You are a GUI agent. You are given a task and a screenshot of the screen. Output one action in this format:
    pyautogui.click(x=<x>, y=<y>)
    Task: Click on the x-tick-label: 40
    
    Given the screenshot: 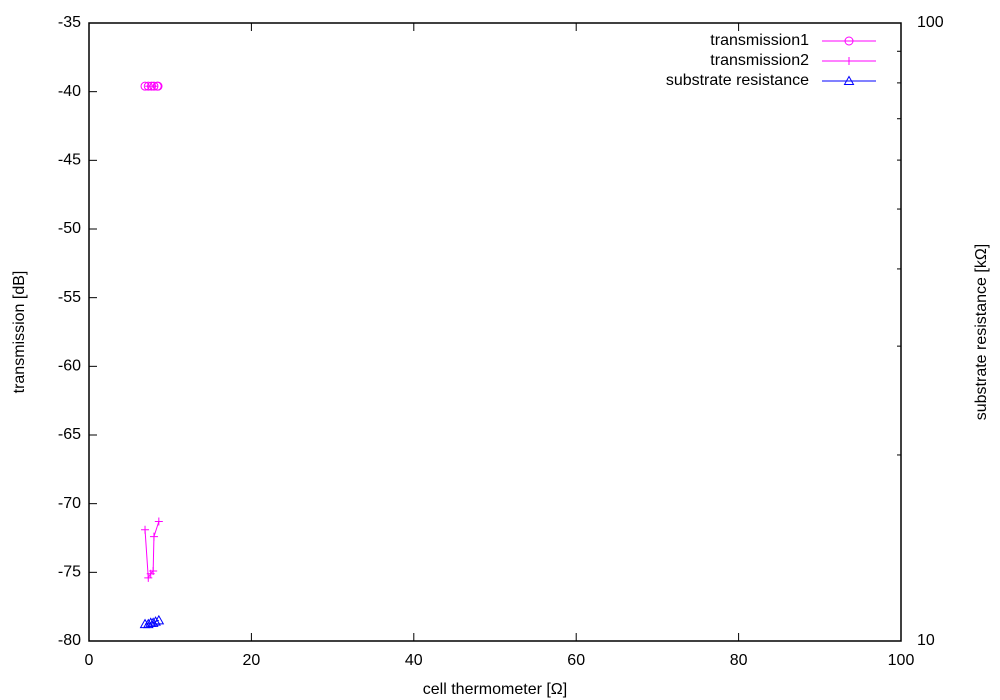 What is the action you would take?
    pyautogui.click(x=414, y=660)
    